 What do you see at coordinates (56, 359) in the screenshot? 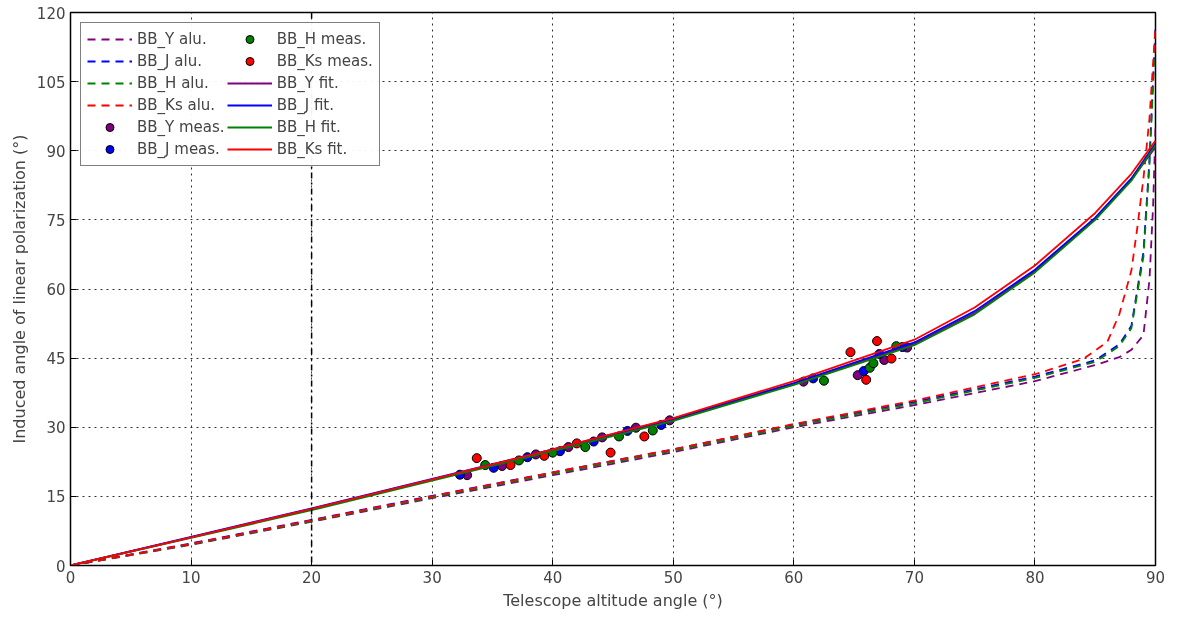
I see `y-tick-label: 45` at bounding box center [56, 359].